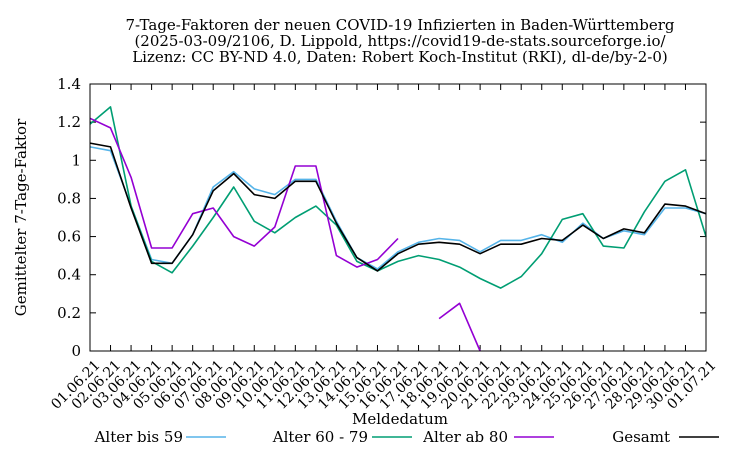  What do you see at coordinates (69, 313) in the screenshot?
I see `y-tick-label: 0.2` at bounding box center [69, 313].